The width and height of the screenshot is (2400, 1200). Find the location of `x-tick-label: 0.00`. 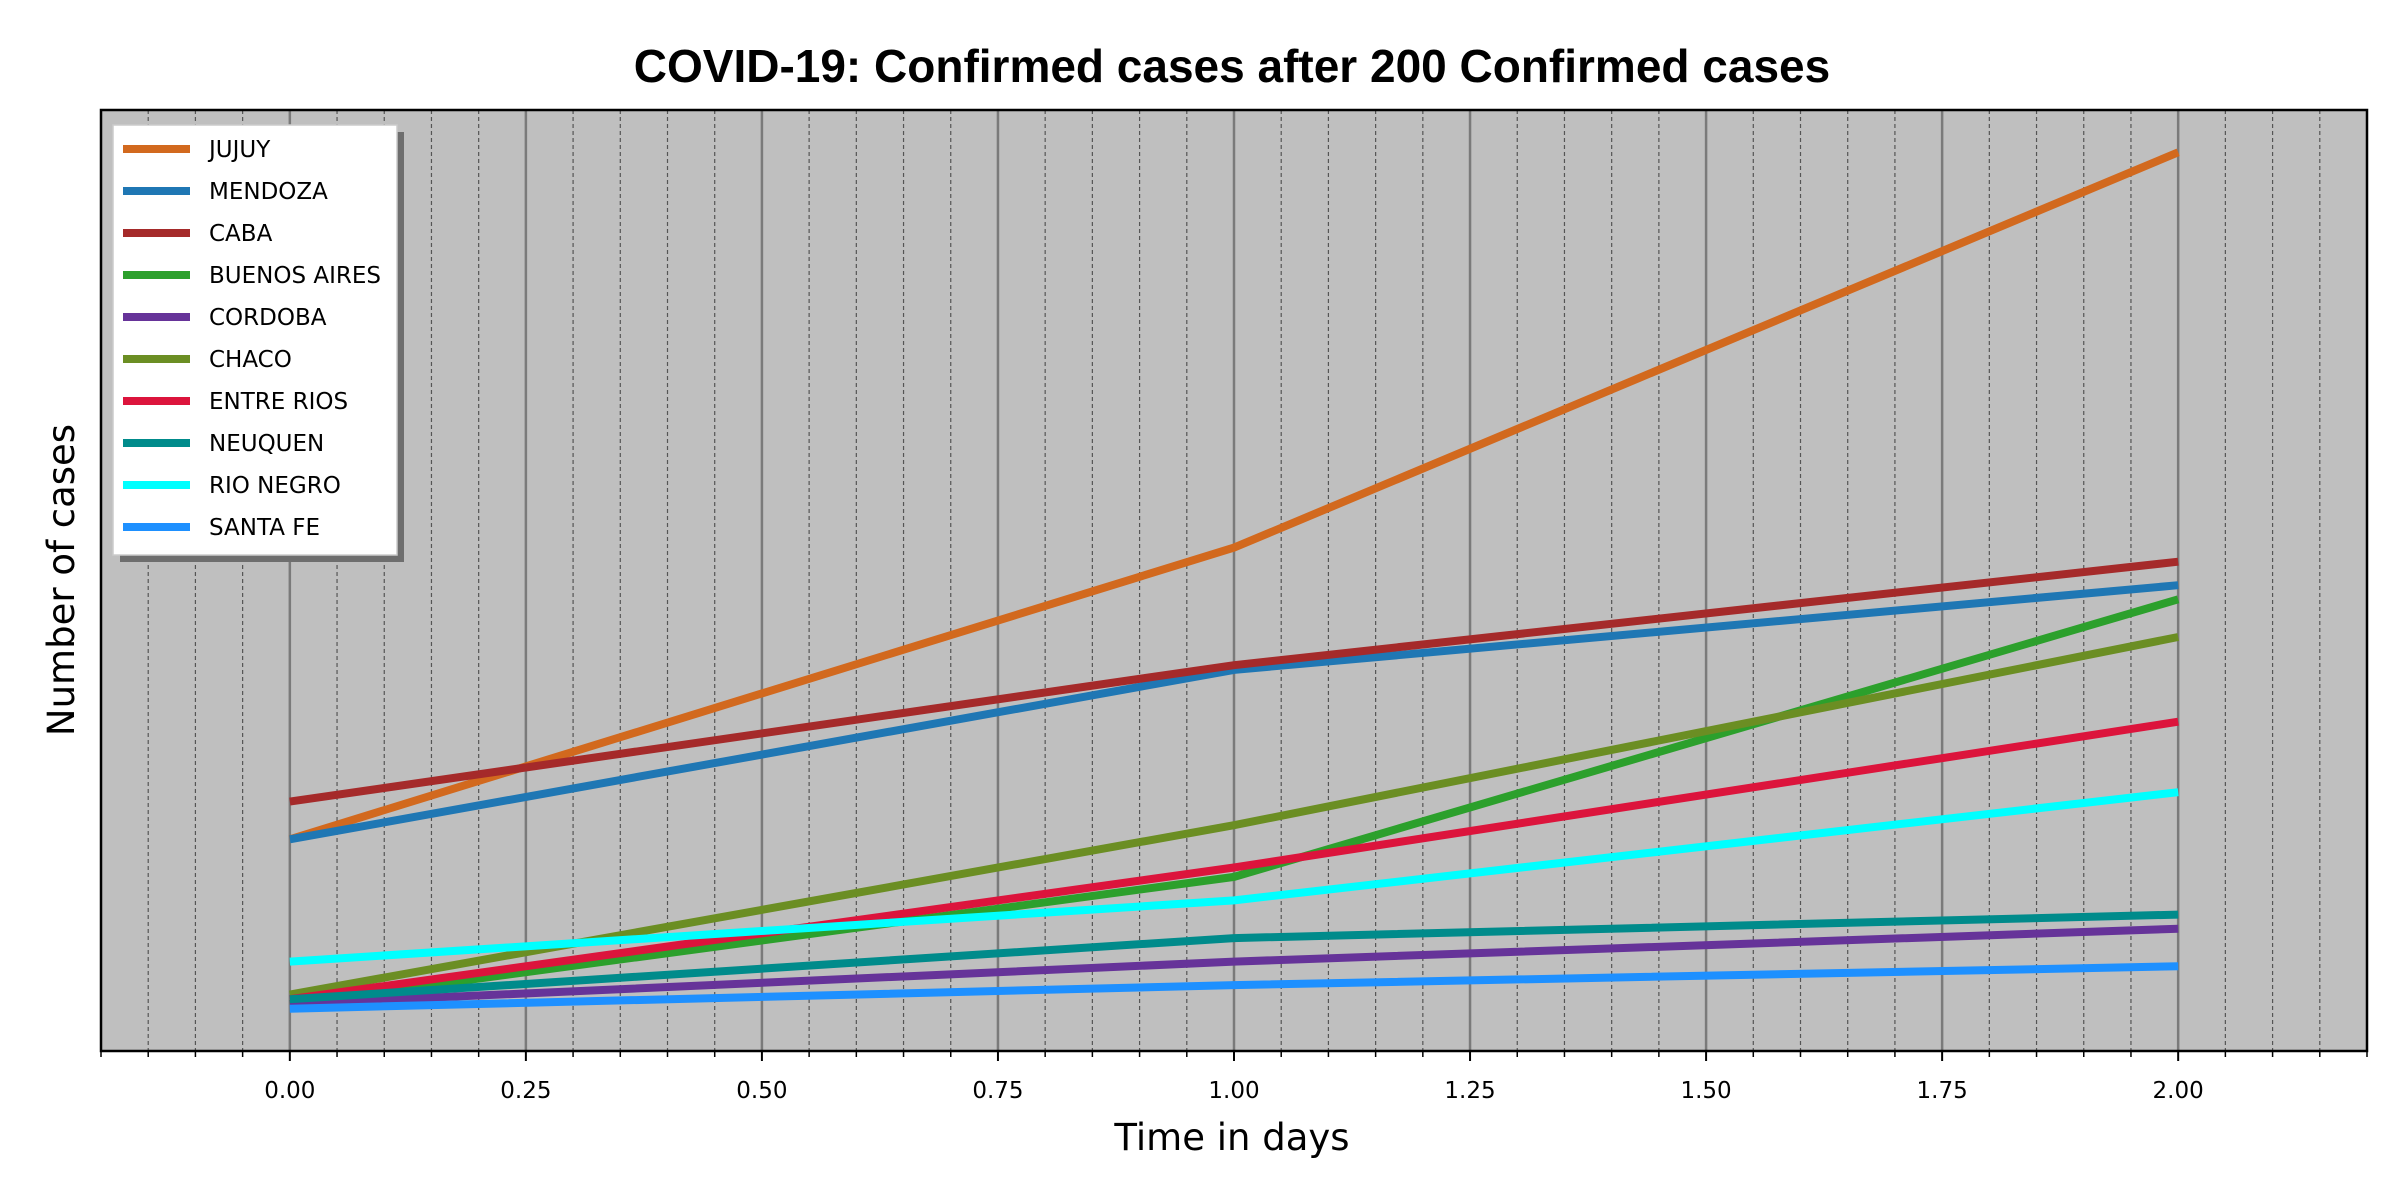

x-tick-label: 0.00 is located at coordinates (289, 1091).